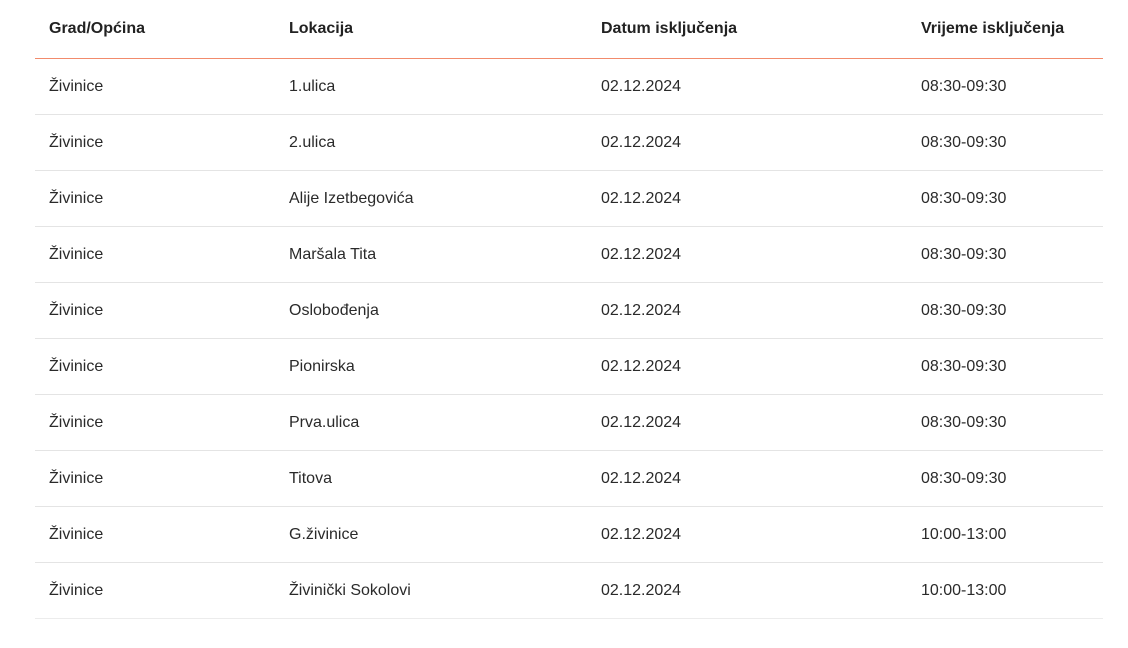 The width and height of the screenshot is (1128, 648). What do you see at coordinates (431, 590) in the screenshot?
I see `cell-location: Živinički Sokolovi` at bounding box center [431, 590].